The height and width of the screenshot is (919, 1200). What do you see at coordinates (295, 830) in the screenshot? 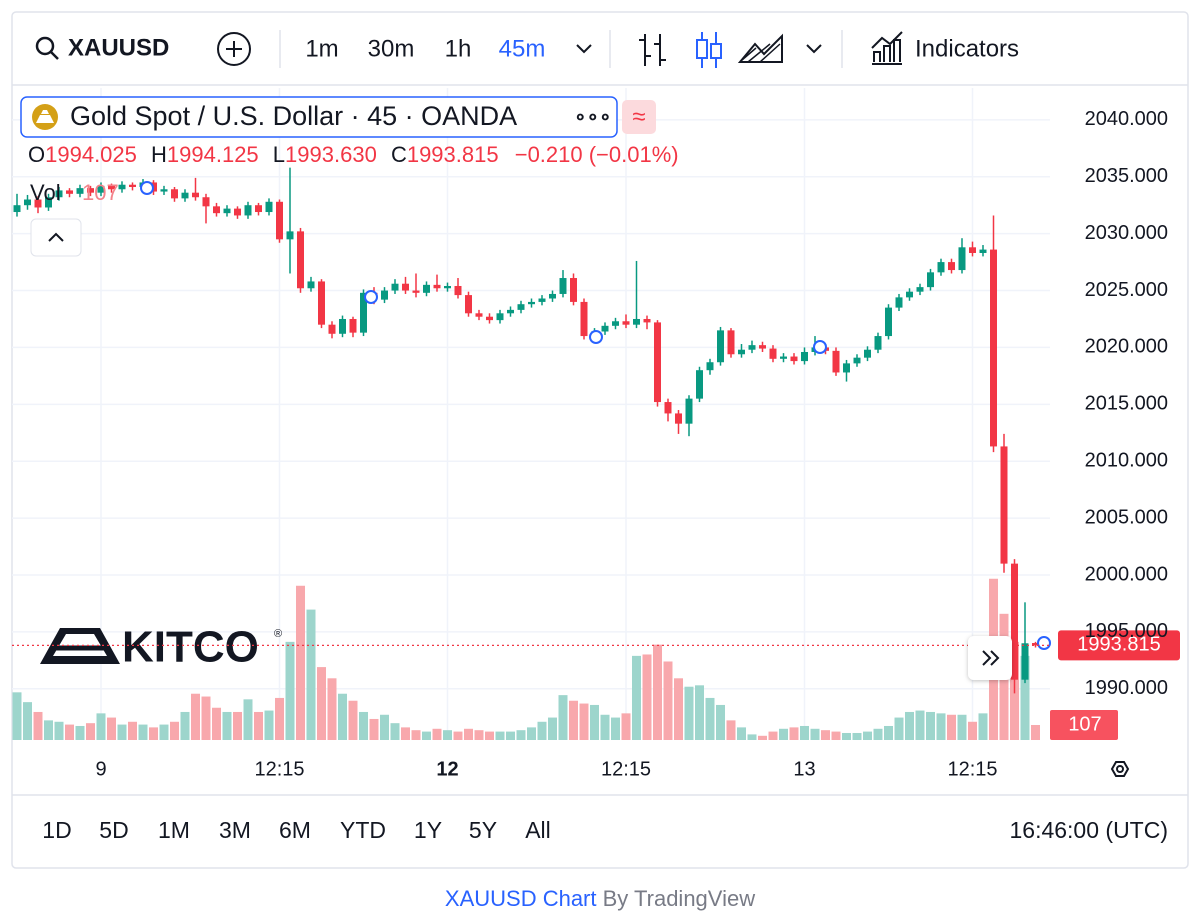
I see `range-button: 6M` at bounding box center [295, 830].